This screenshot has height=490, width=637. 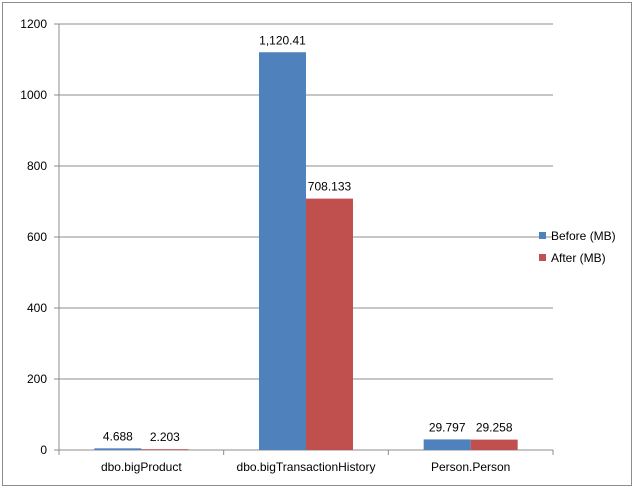 What do you see at coordinates (37, 379) in the screenshot?
I see `y-tick-label: 200` at bounding box center [37, 379].